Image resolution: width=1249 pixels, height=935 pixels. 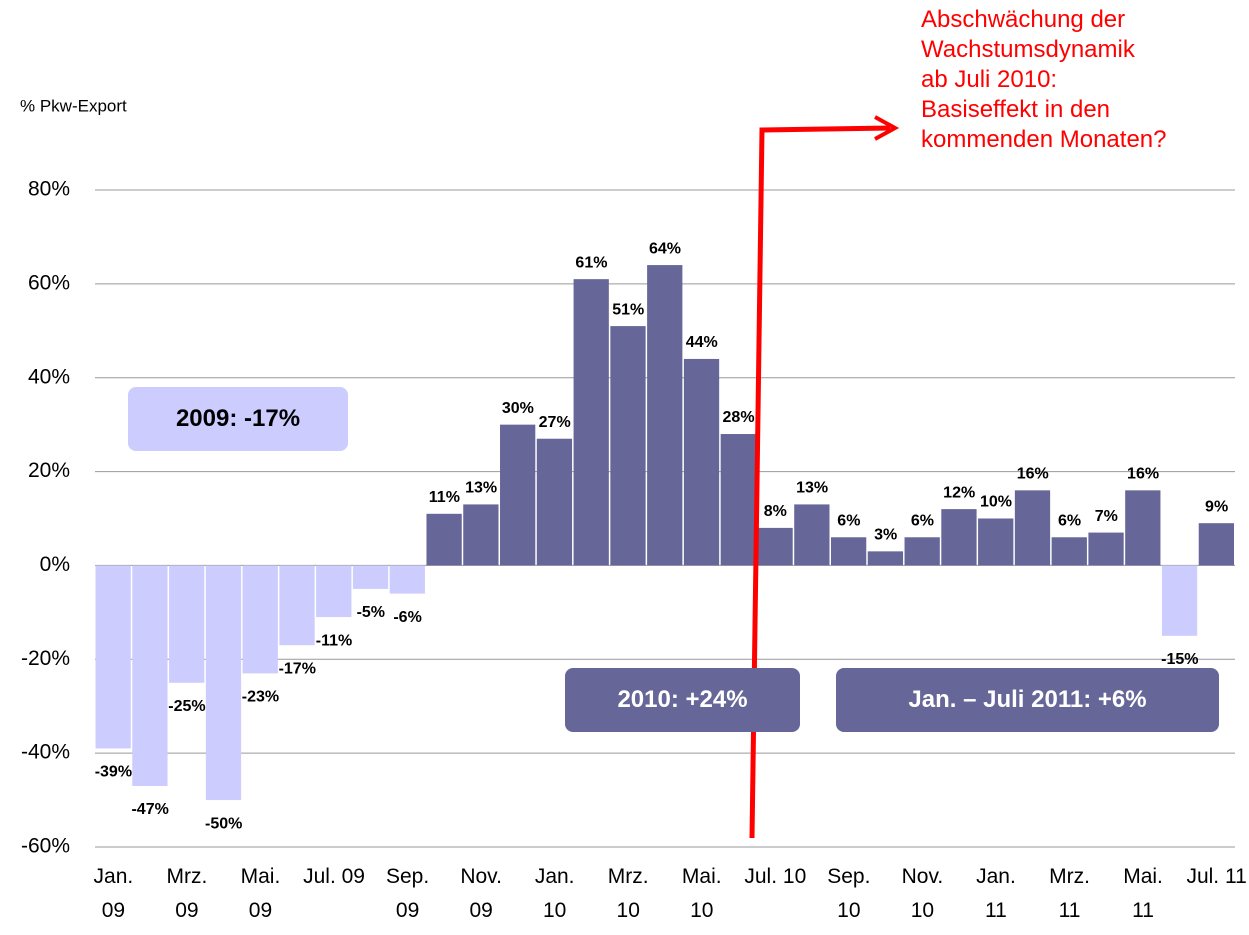 I want to click on callout-line: kommenden Monaten?, so click(x=1044, y=139).